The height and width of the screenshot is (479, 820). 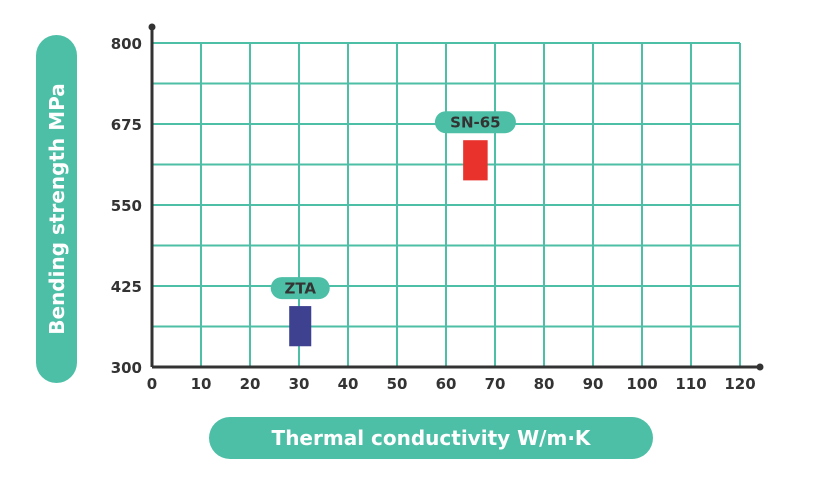 What do you see at coordinates (126, 125) in the screenshot?
I see `y-tick-label: 675` at bounding box center [126, 125].